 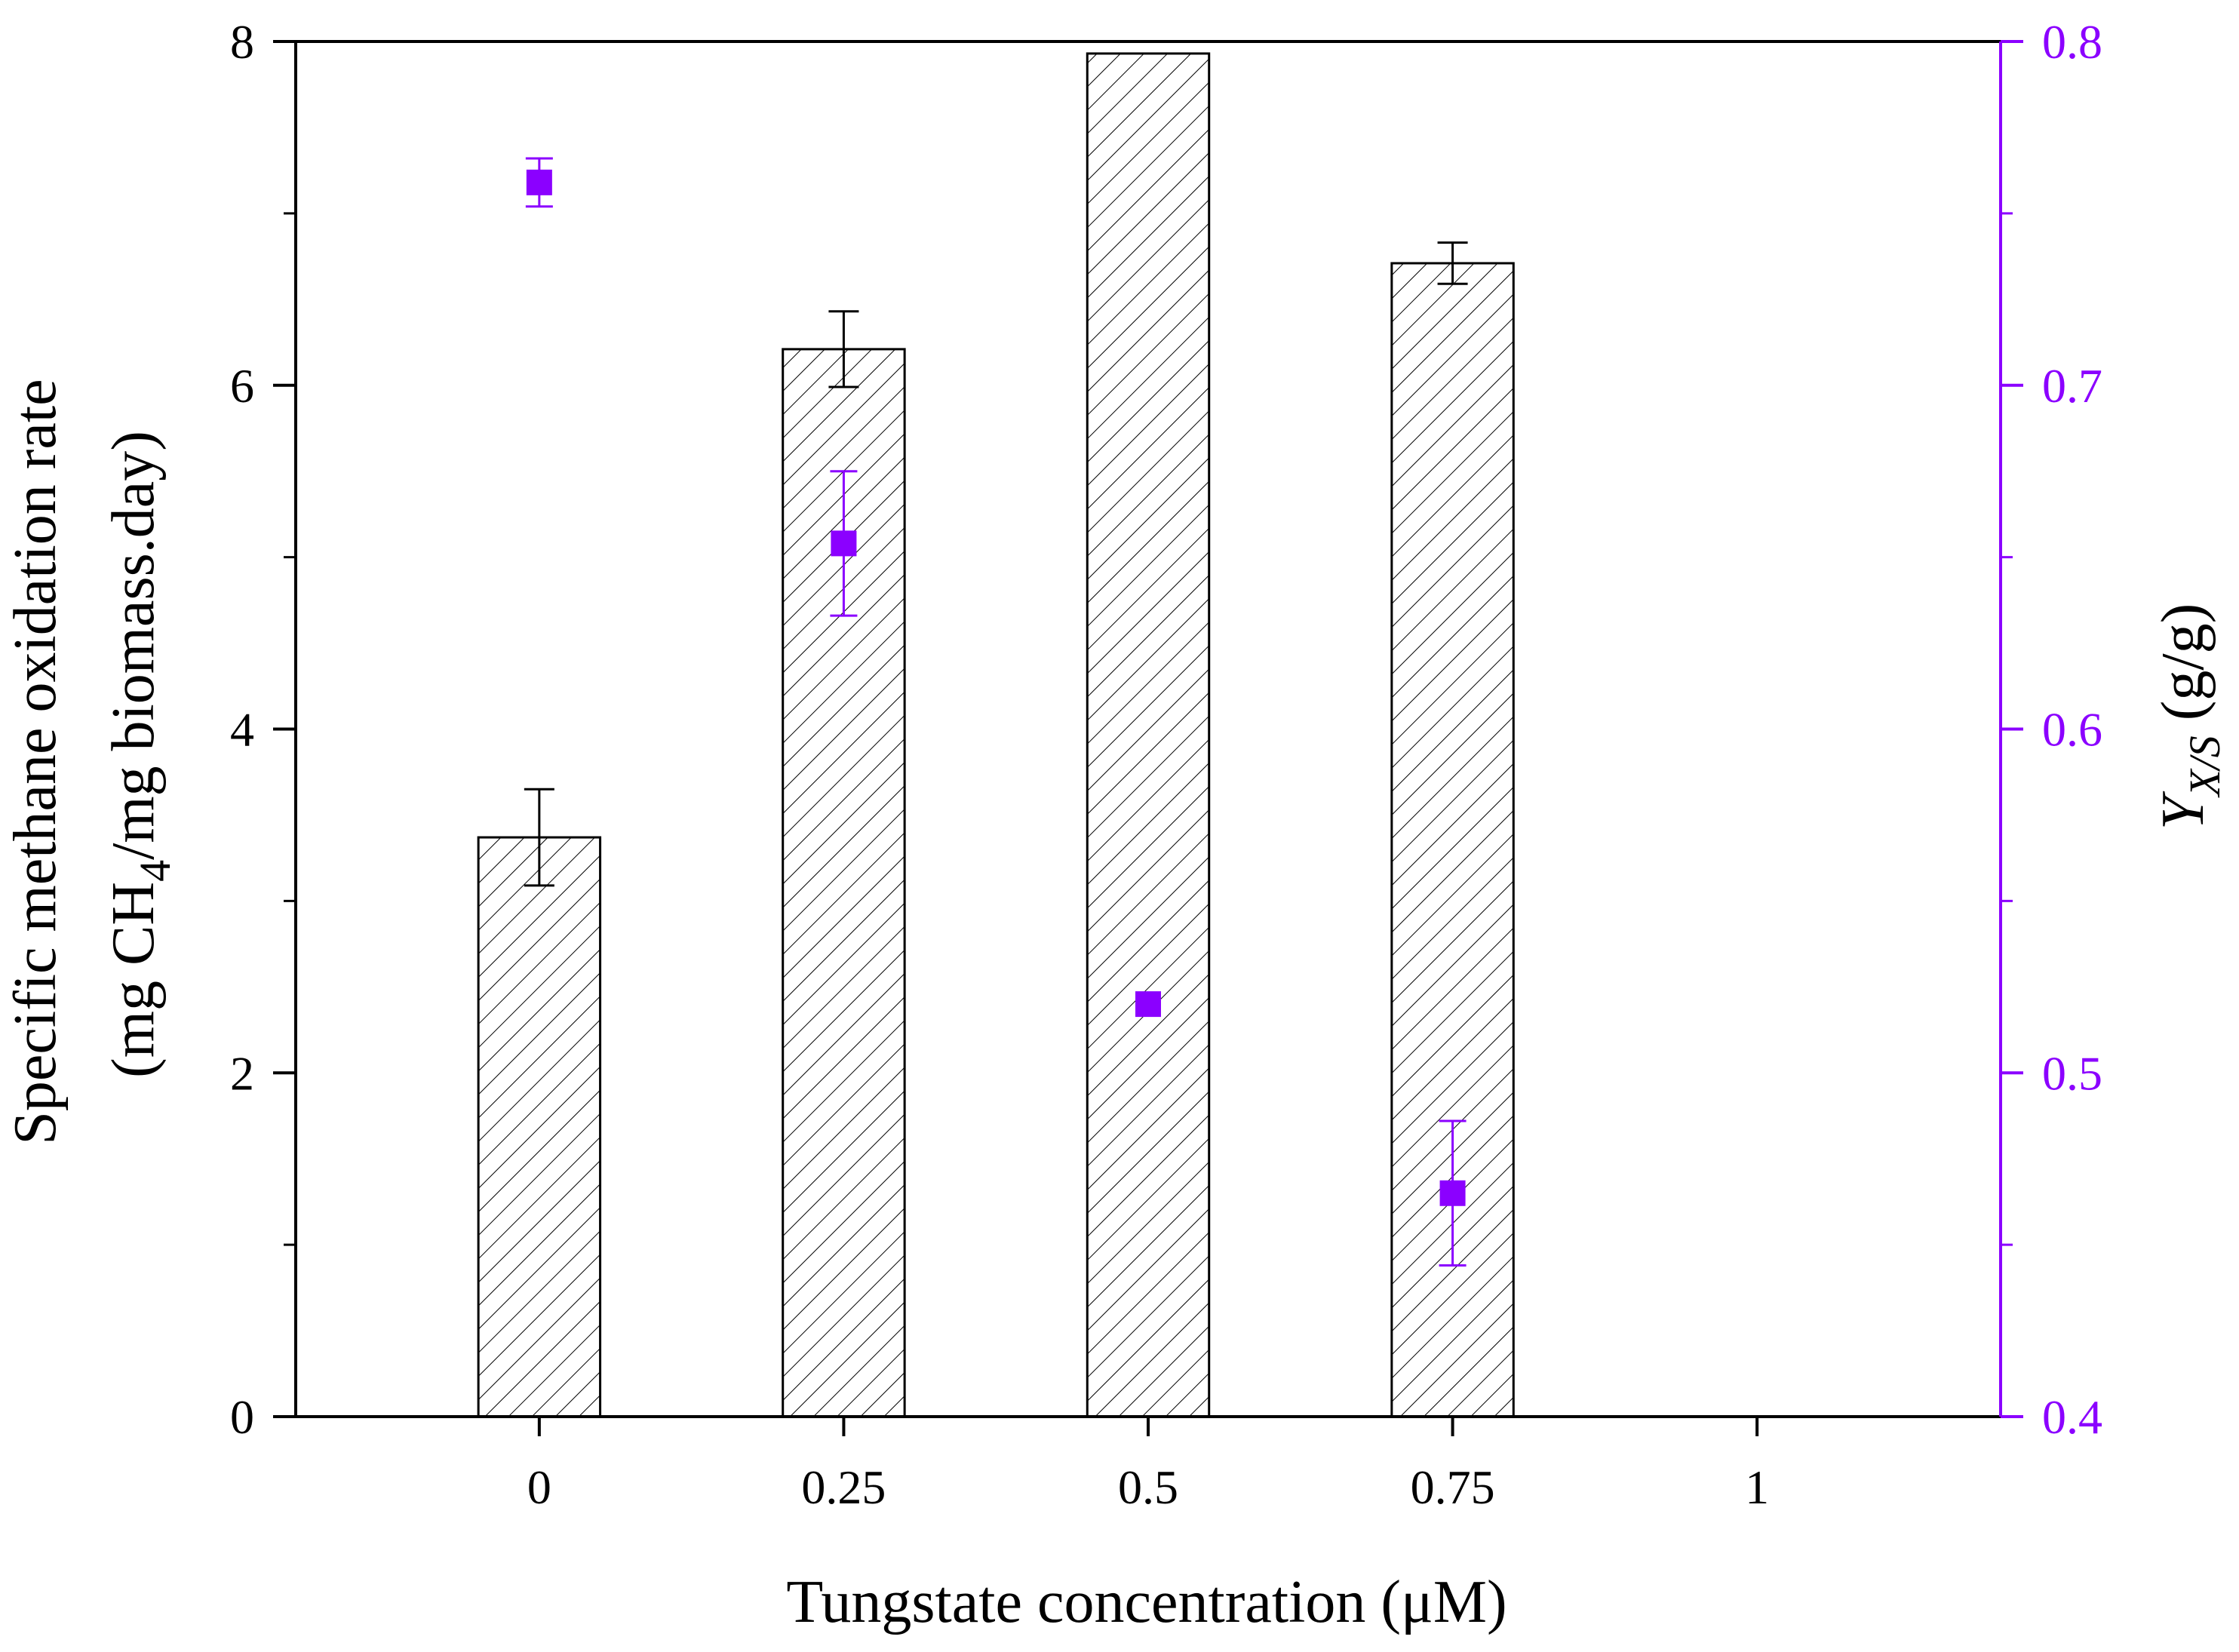 I want to click on x-tick-label-2: 0.5, so click(x=1148, y=1487).